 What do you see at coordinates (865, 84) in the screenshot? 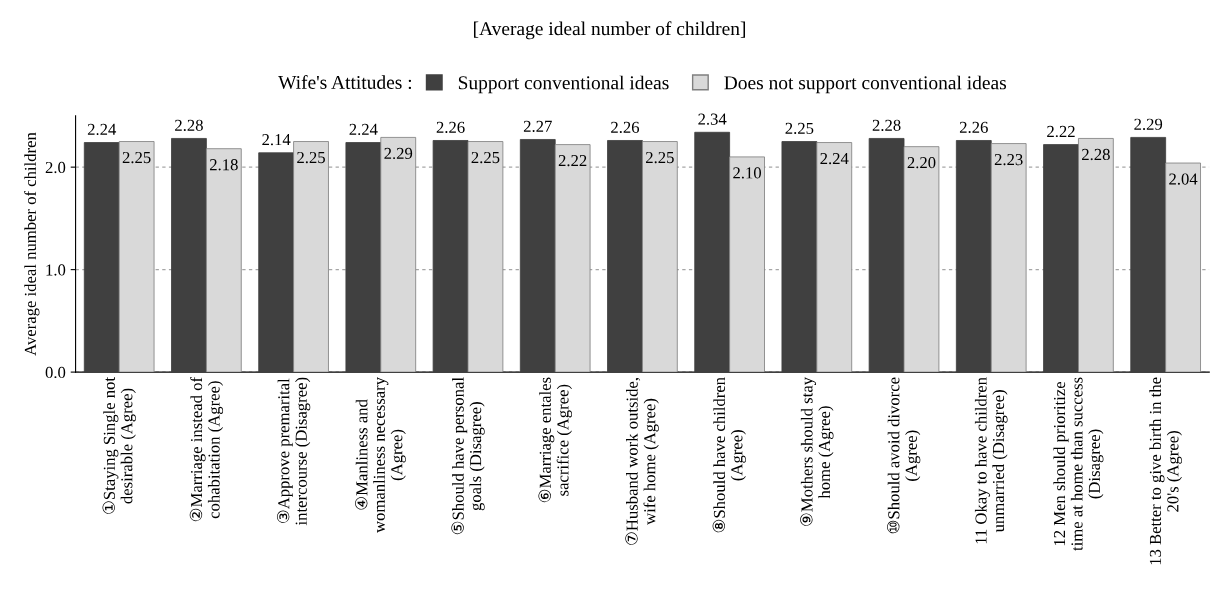
I see `legend-label: Does not support conventional ideas` at bounding box center [865, 84].